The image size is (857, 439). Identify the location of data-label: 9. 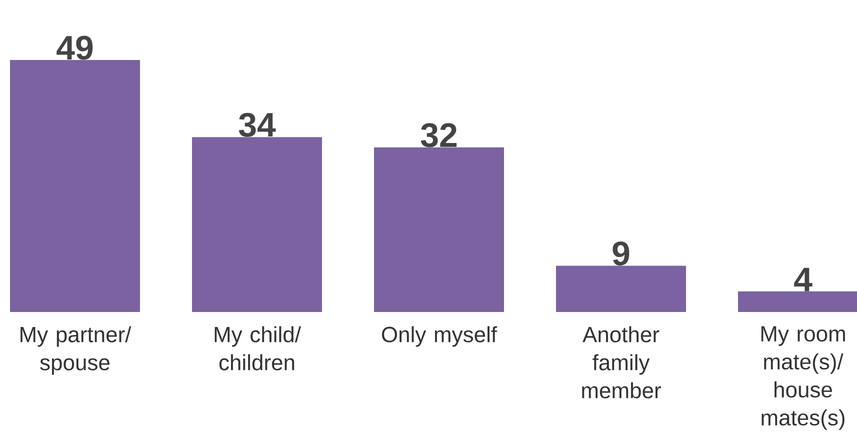
(621, 253).